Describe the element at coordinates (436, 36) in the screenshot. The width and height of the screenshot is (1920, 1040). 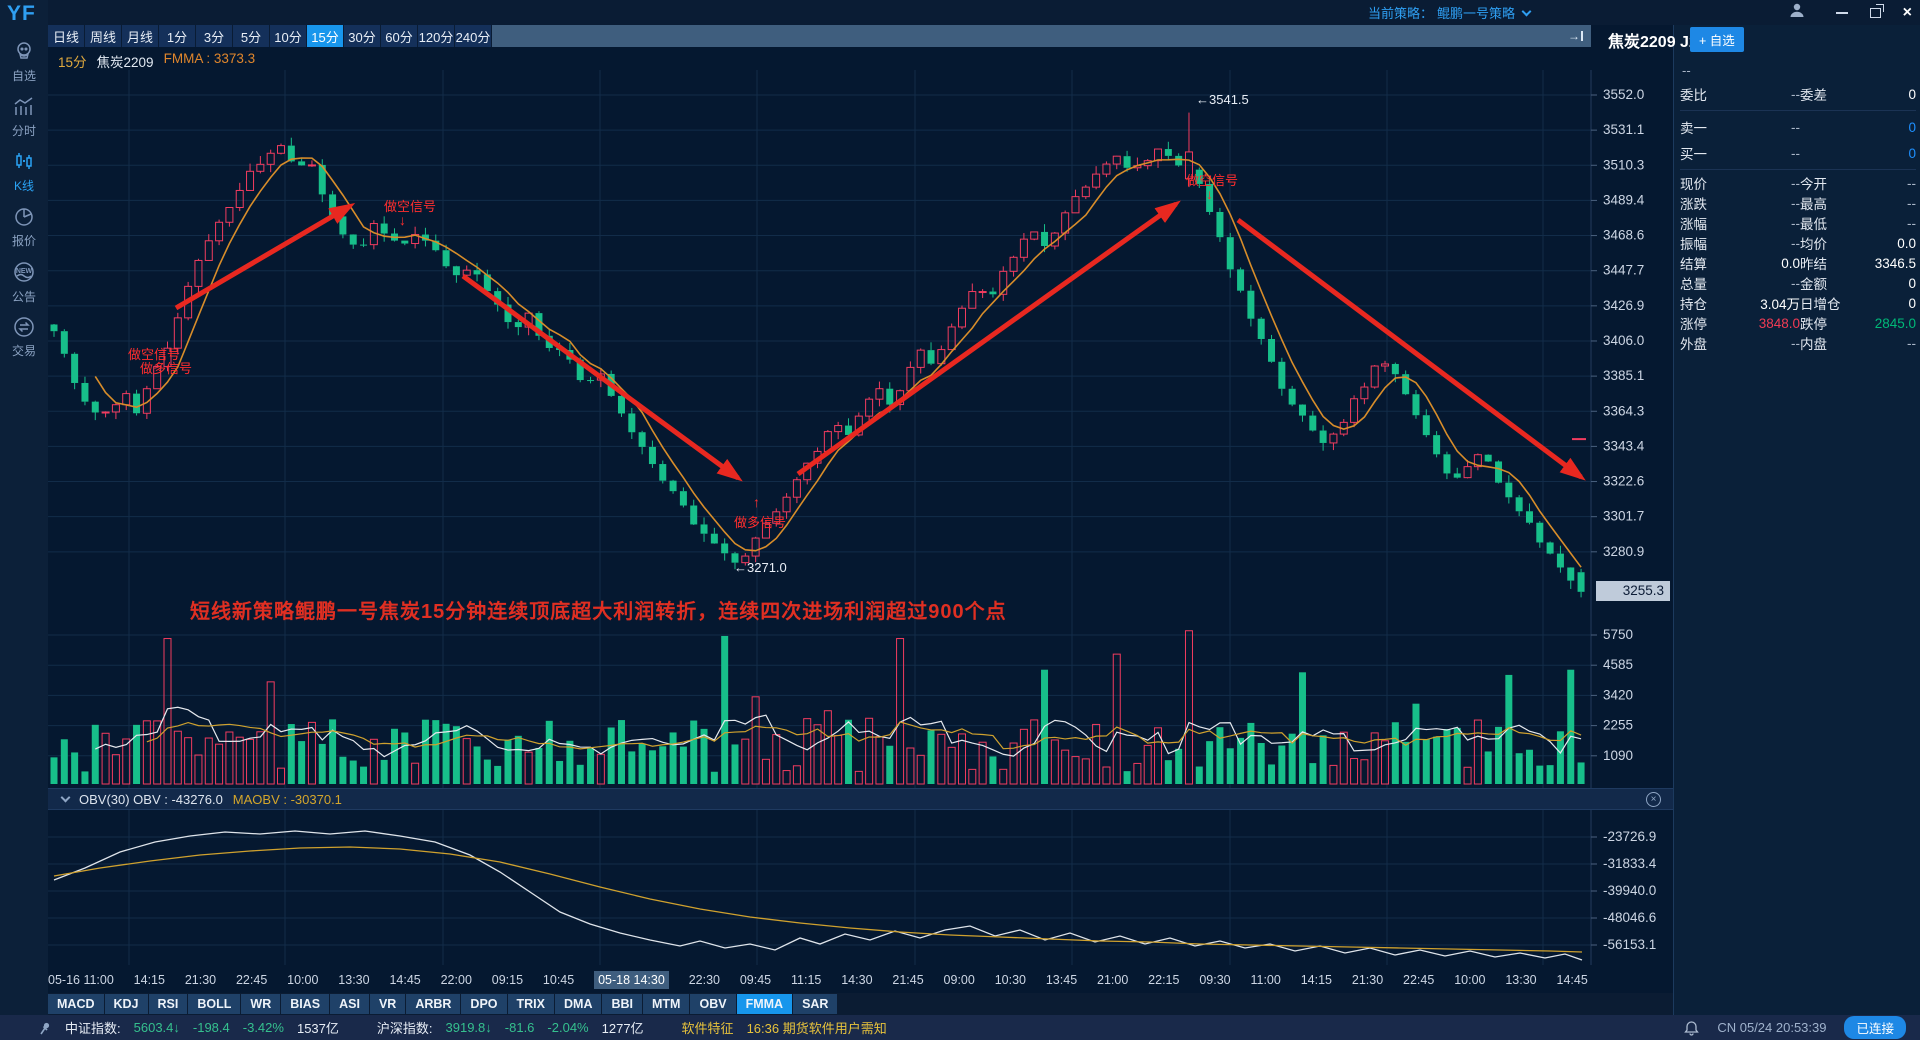
I see `period-tab-120分: 120分` at that location.